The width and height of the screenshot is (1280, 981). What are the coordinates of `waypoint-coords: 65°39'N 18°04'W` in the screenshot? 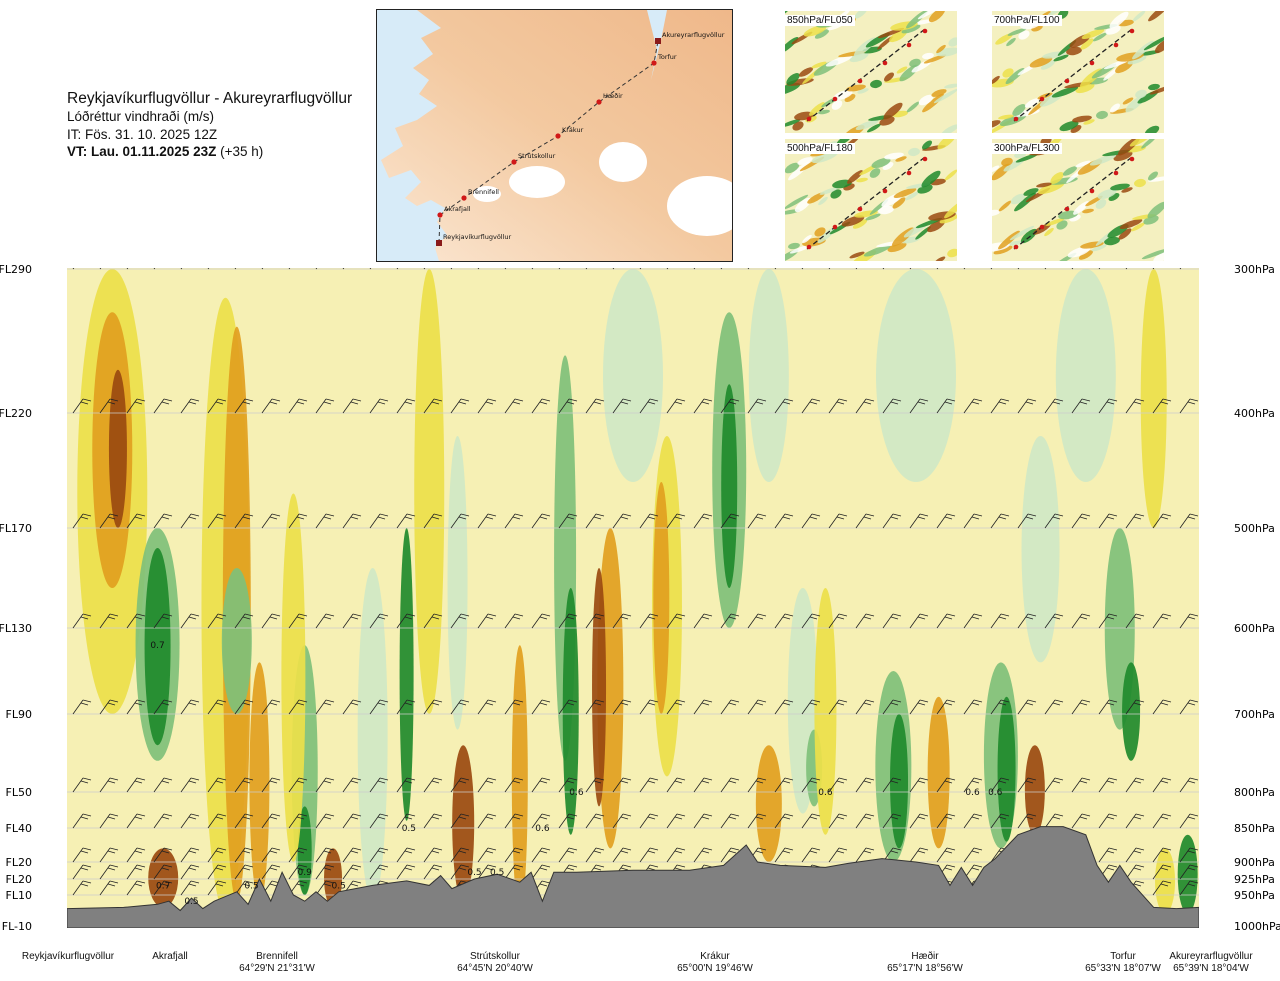 It's located at (1211, 968).